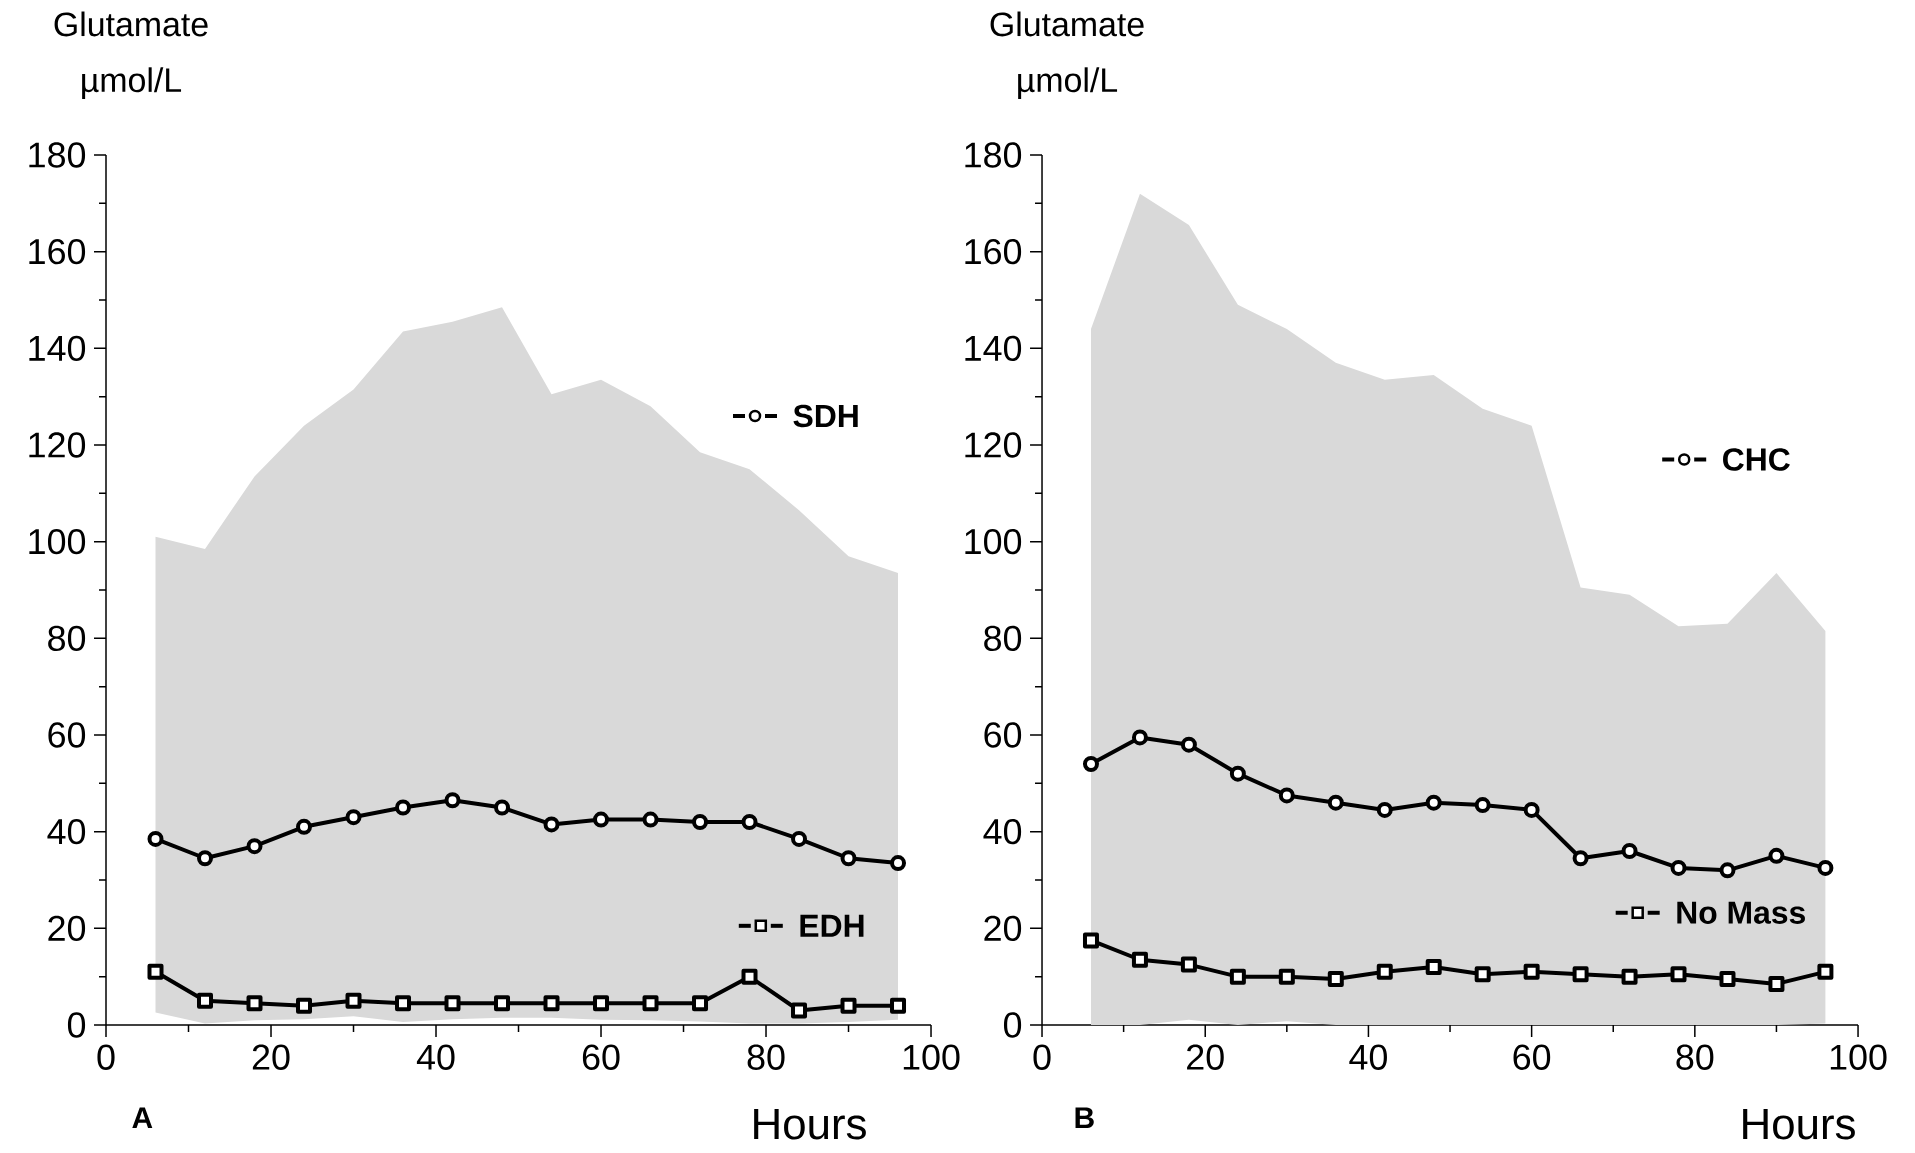 This screenshot has height=1153, width=1915. I want to click on legend-label: CHC, so click(1756, 459).